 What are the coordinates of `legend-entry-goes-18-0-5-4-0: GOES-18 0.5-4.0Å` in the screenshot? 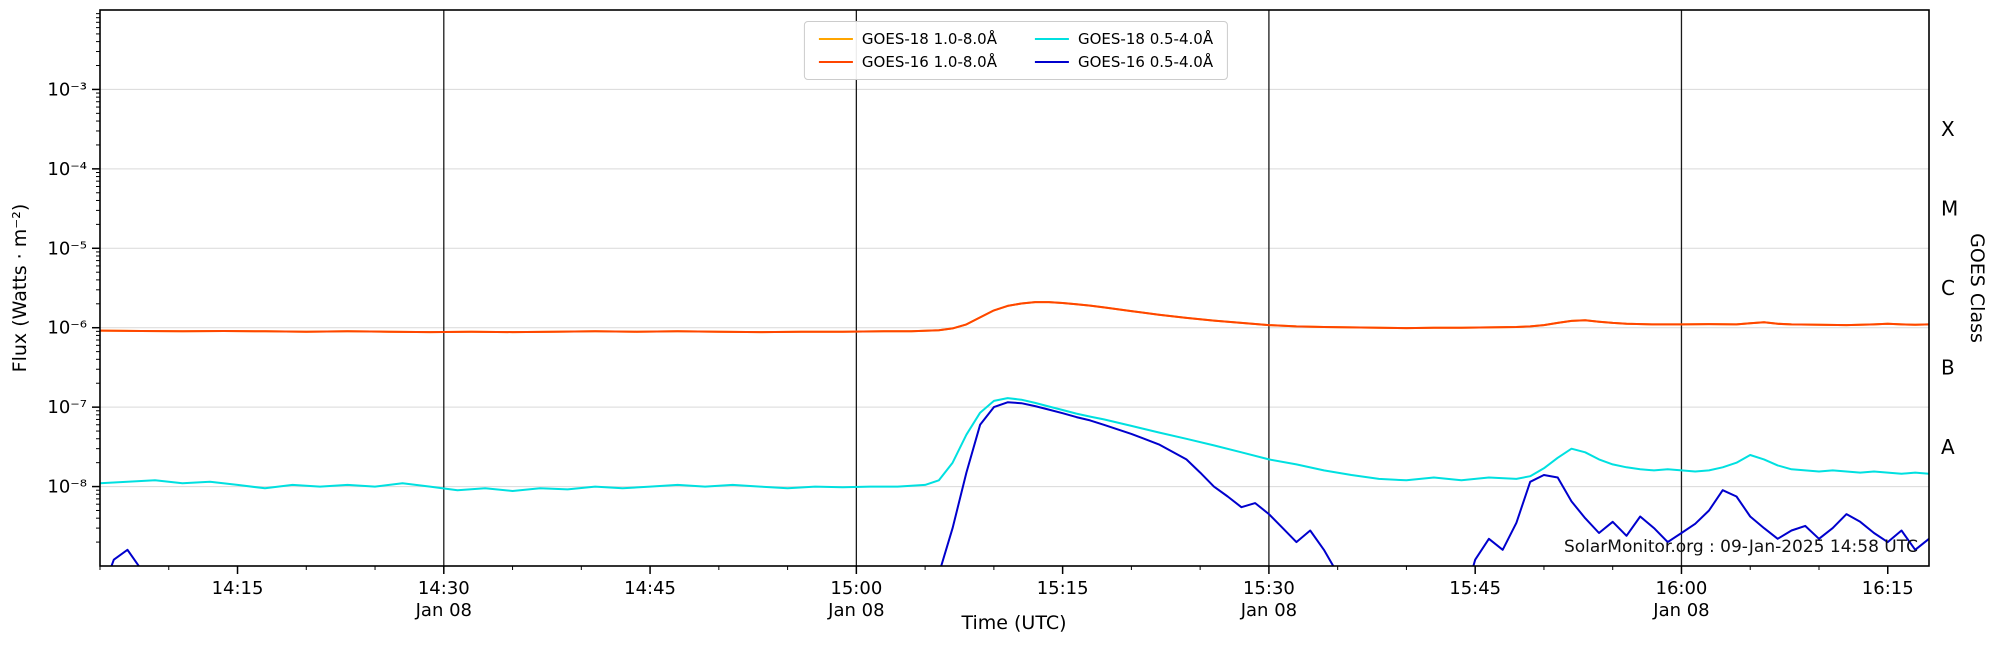 It's located at (1124, 39).